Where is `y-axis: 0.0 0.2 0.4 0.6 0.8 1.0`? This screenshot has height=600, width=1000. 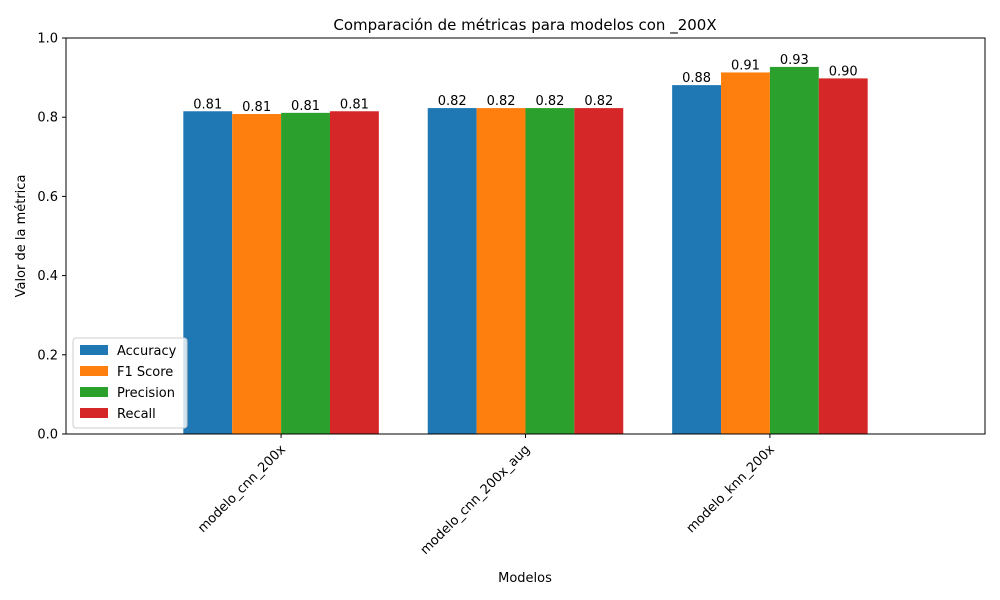 y-axis: 0.0 0.2 0.4 0.6 0.8 1.0 is located at coordinates (51, 237).